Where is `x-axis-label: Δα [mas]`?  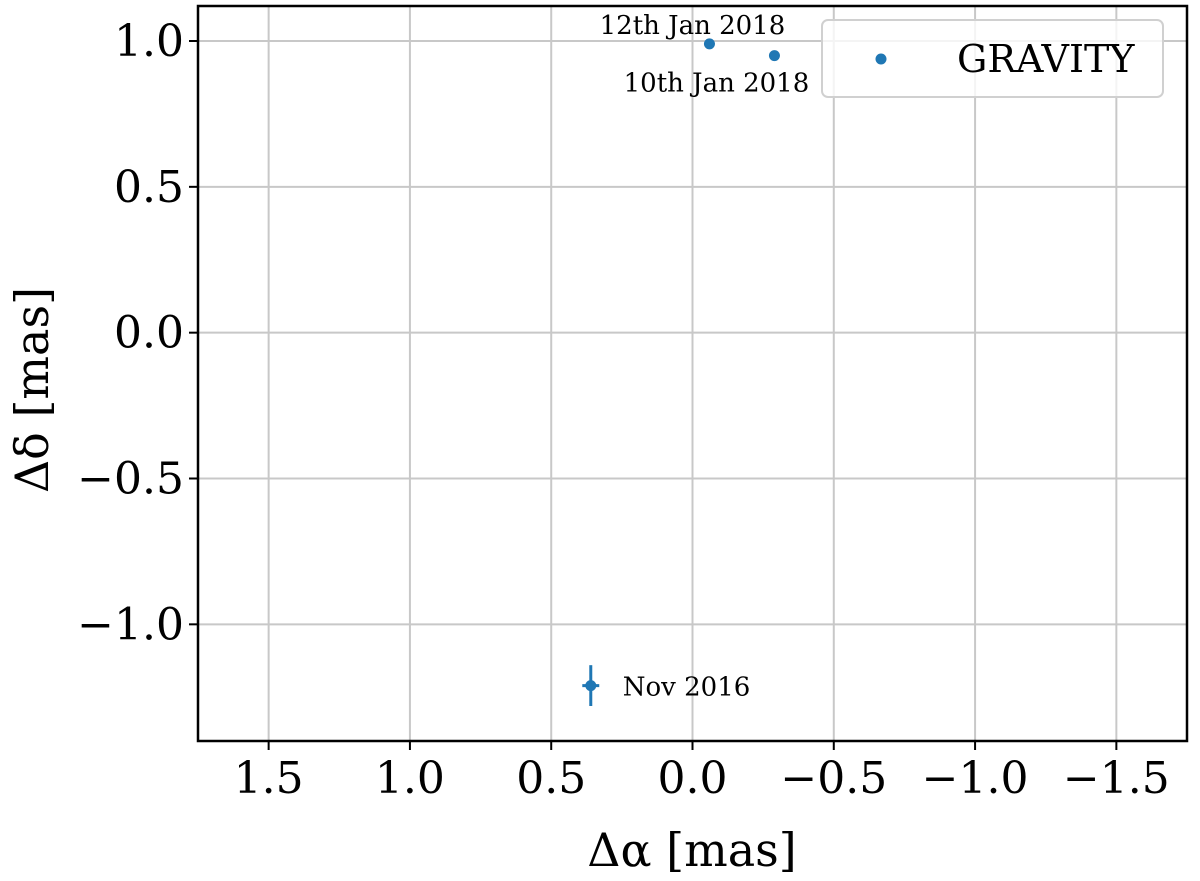
x-axis-label: Δα [mas] is located at coordinates (691, 850).